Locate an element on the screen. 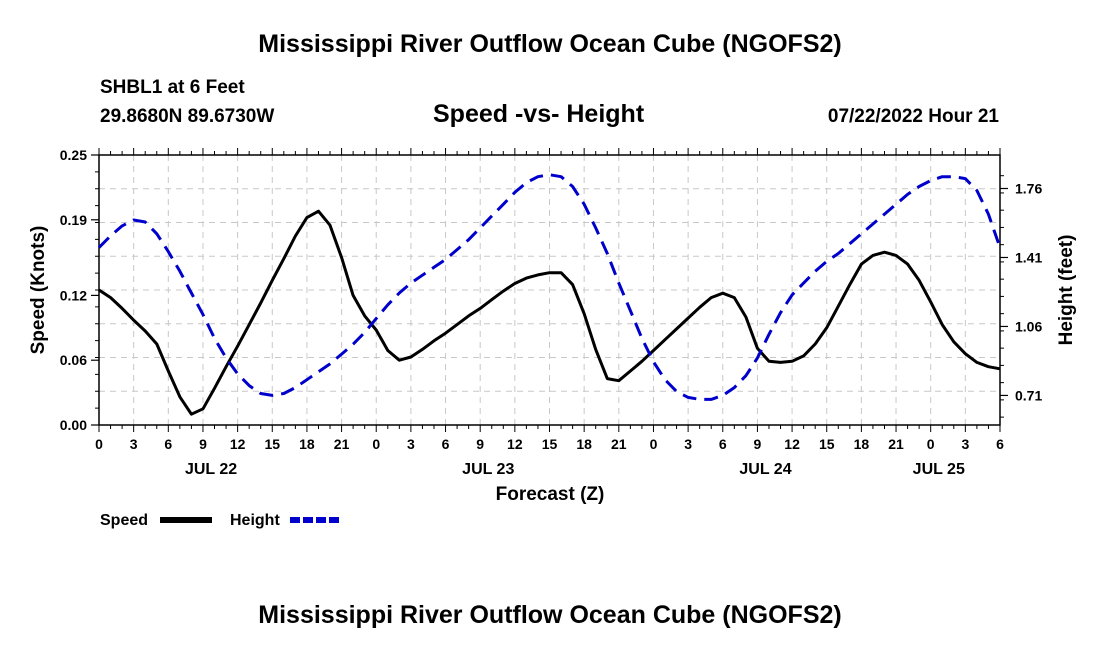 The image size is (1100, 650). legend-label-speed: Speed is located at coordinates (124, 520).